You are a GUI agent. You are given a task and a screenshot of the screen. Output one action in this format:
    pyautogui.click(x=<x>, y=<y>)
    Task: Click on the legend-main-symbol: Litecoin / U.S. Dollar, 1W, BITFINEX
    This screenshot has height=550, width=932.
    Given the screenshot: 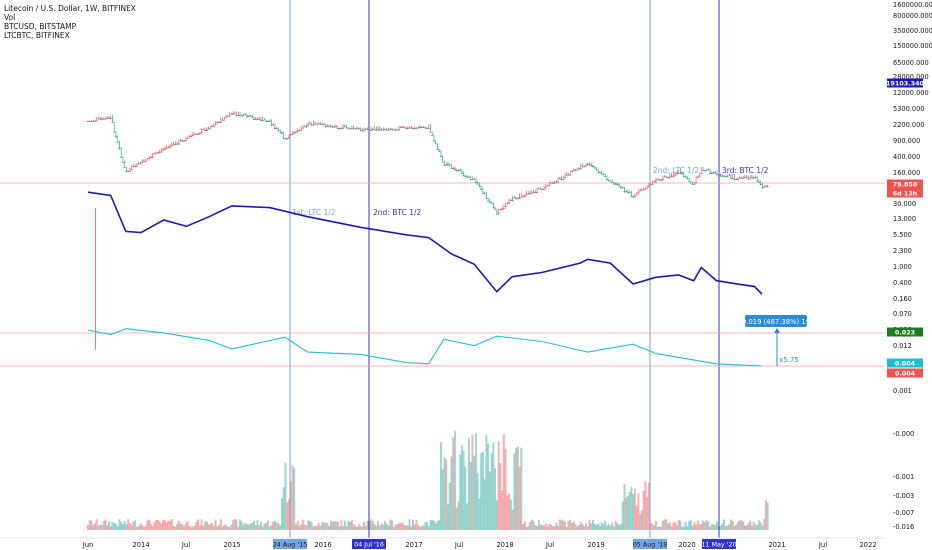 What is the action you would take?
    pyautogui.click(x=70, y=8)
    